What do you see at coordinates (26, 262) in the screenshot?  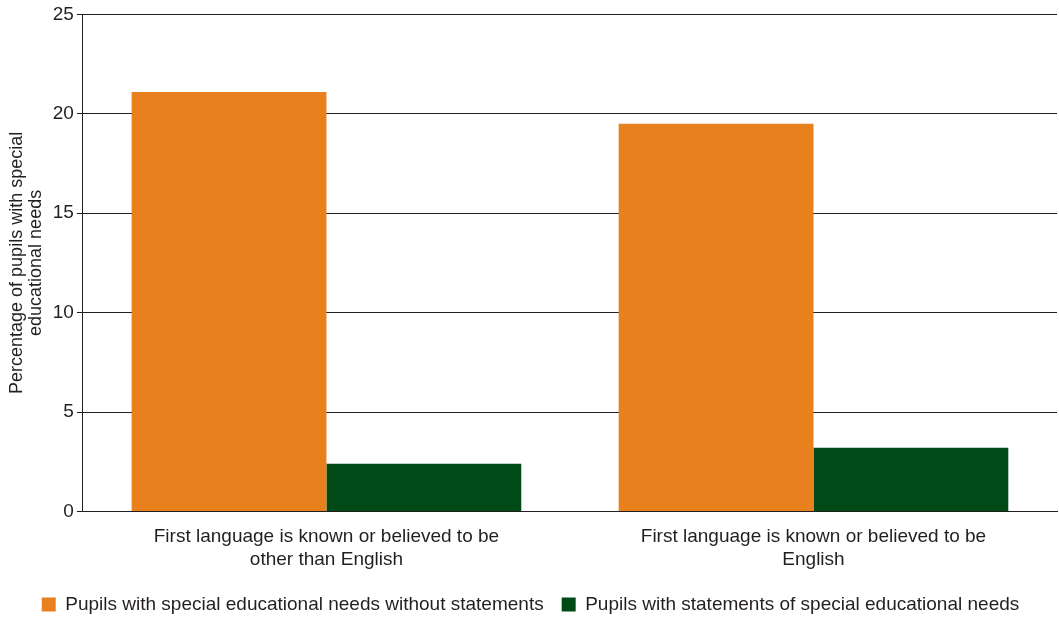 I see `y-axis-title: Percentage of pupils with special educational needs` at bounding box center [26, 262].